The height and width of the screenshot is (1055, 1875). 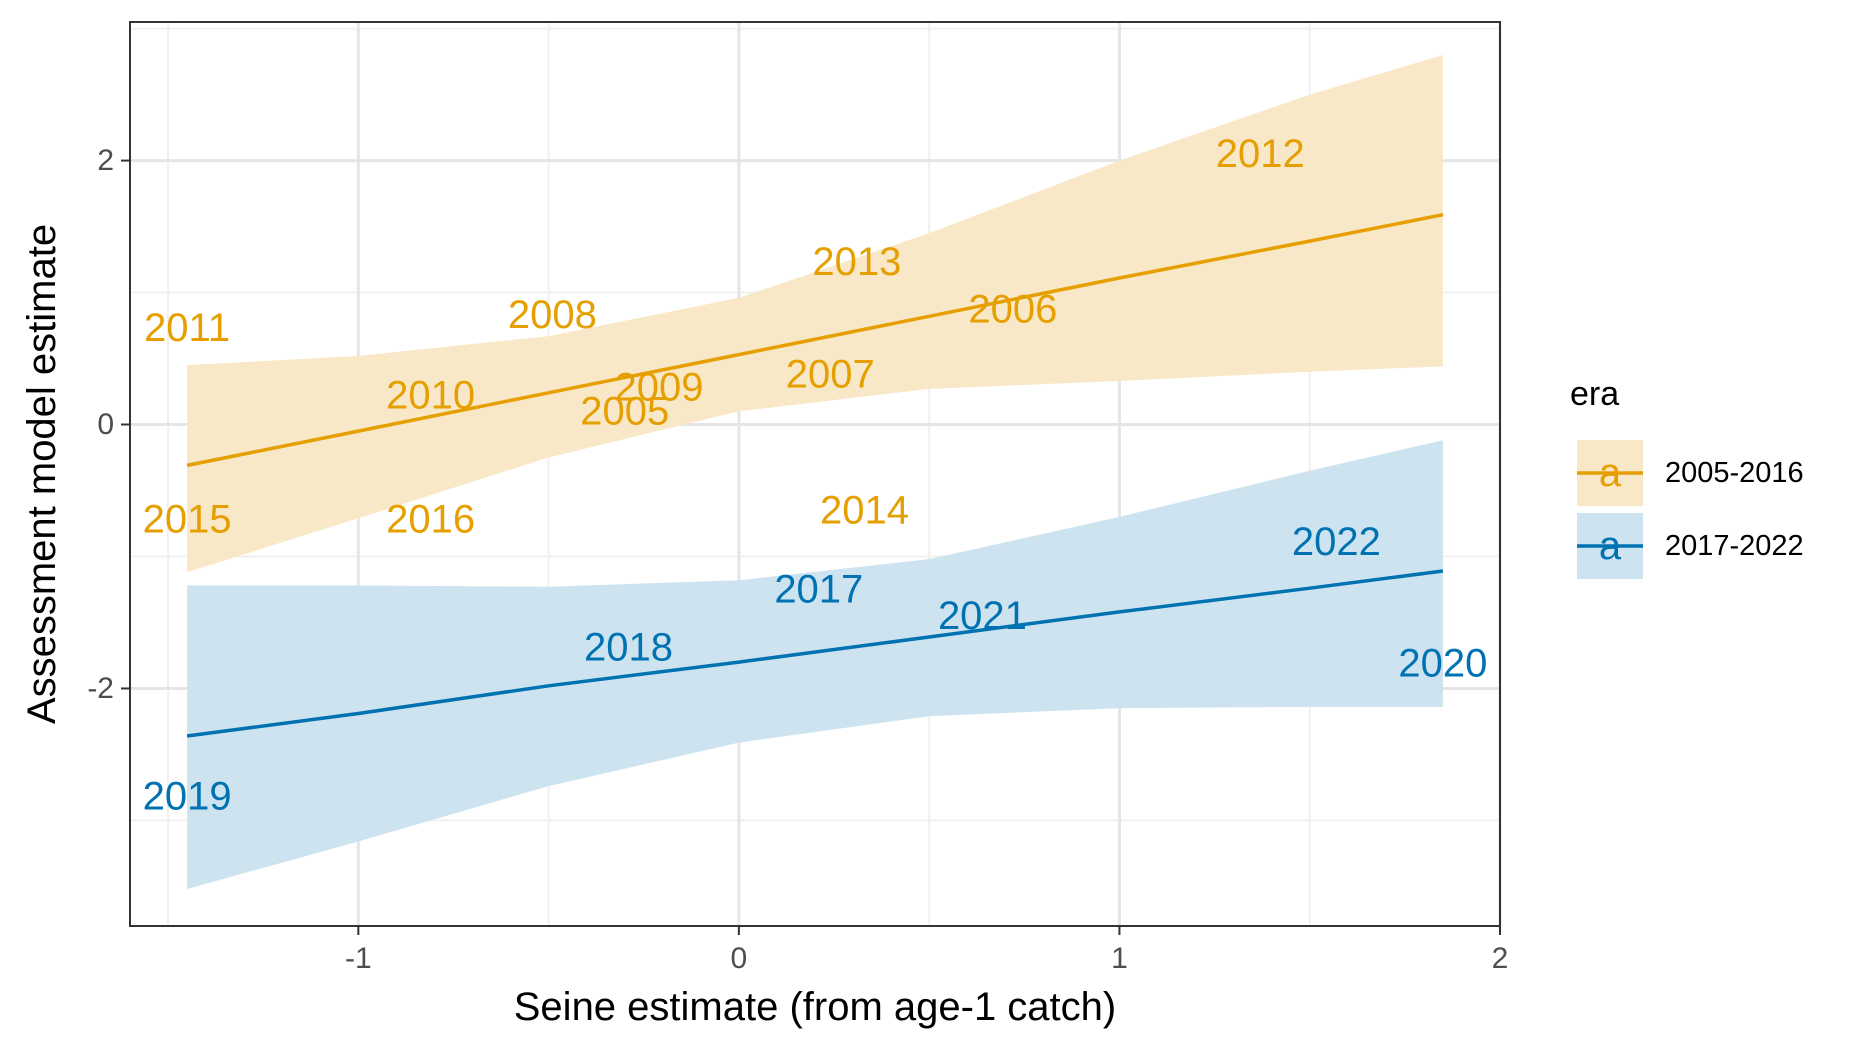 I want to click on year-label: 2016, so click(x=430, y=520).